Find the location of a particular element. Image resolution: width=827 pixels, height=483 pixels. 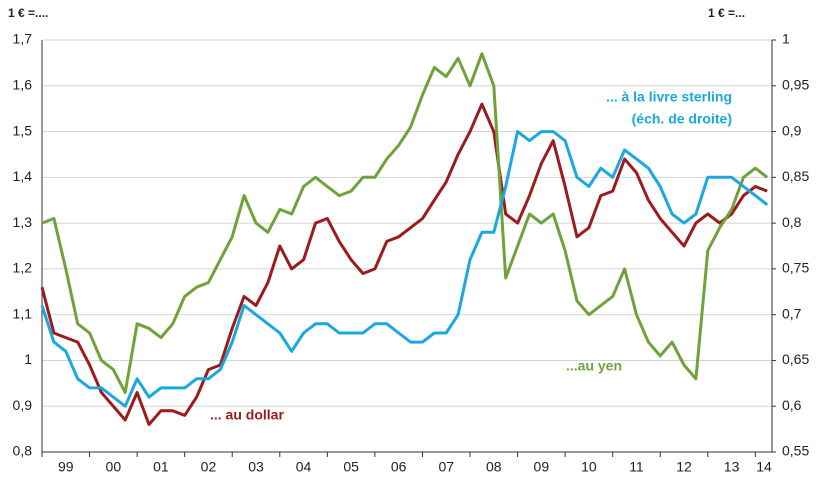

y2-tick-label: 0,65 is located at coordinates (795, 359).